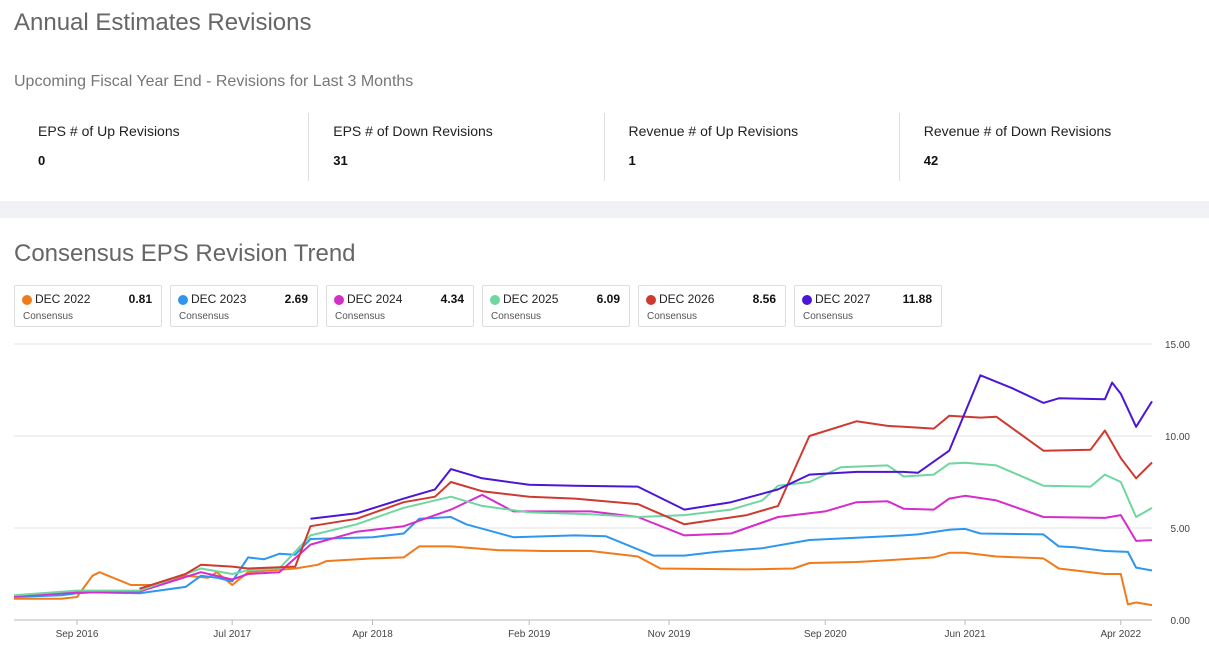 Image resolution: width=1209 pixels, height=655 pixels. Describe the element at coordinates (140, 299) in the screenshot. I see `legend-value: 0.81` at that location.